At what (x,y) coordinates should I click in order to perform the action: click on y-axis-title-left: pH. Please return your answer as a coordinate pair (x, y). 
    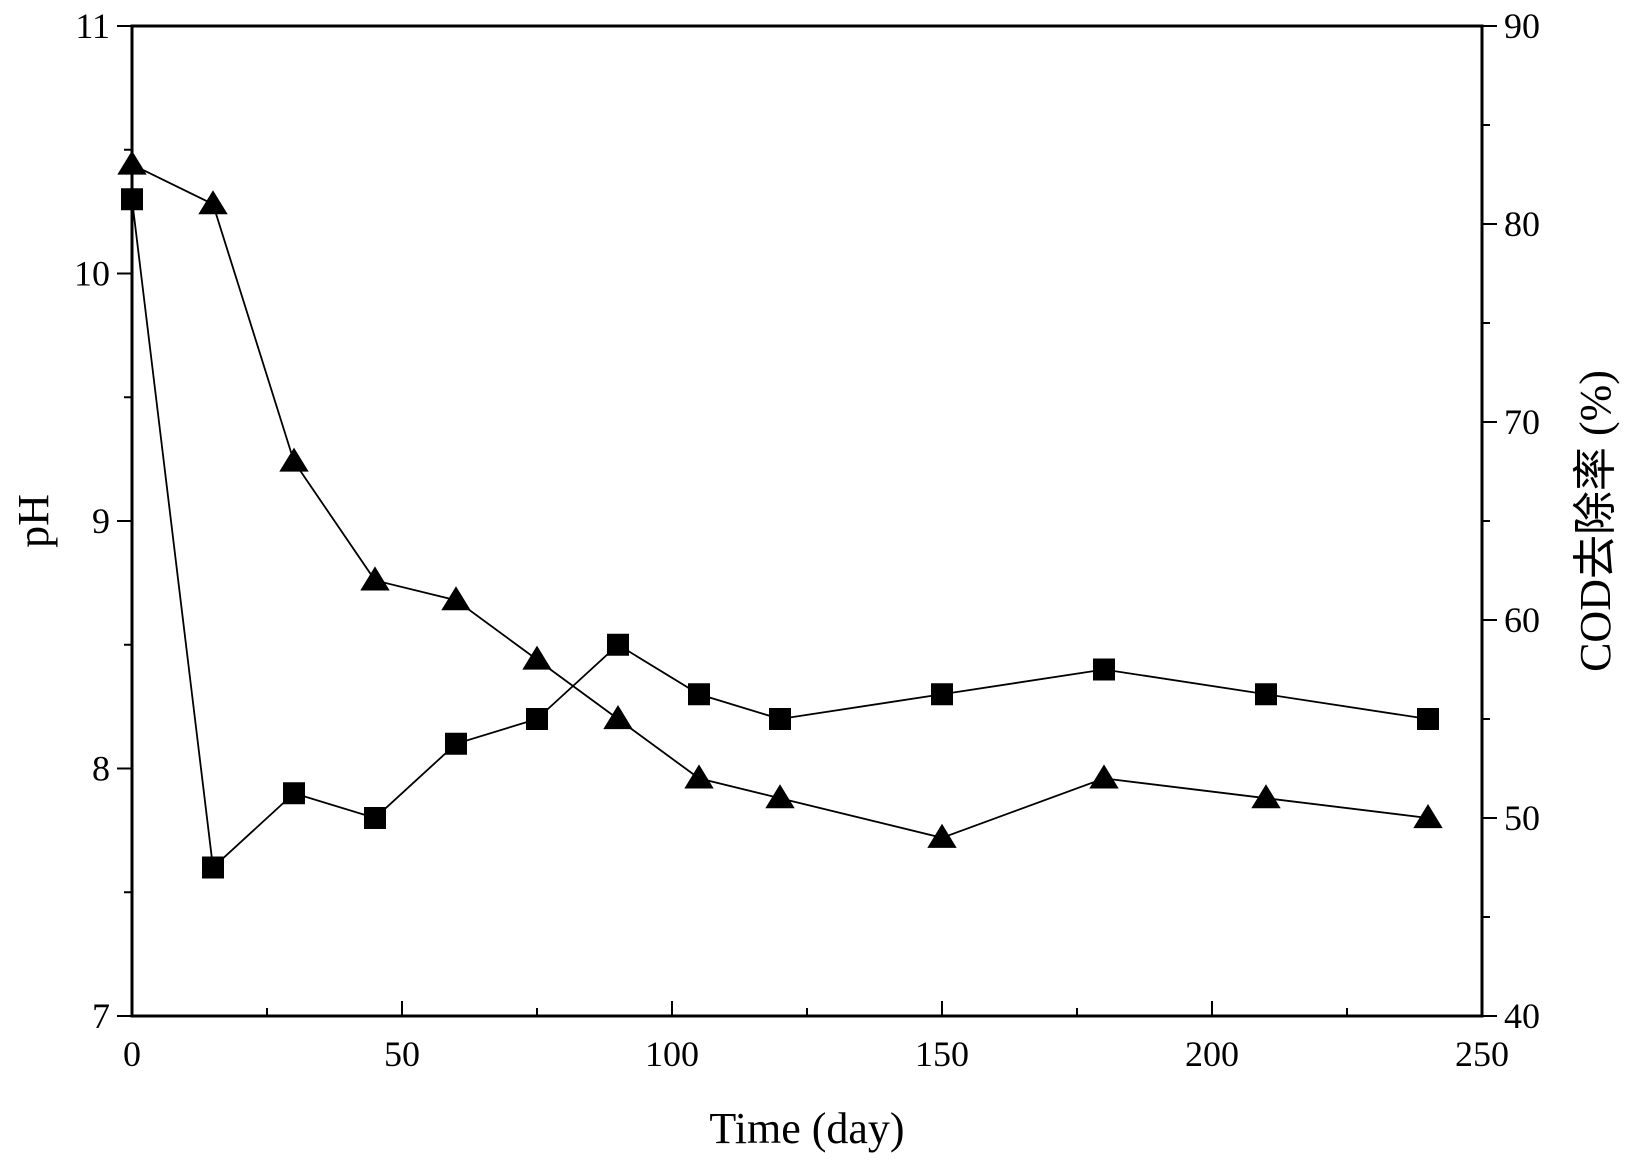
    Looking at the image, I should click on (33, 521).